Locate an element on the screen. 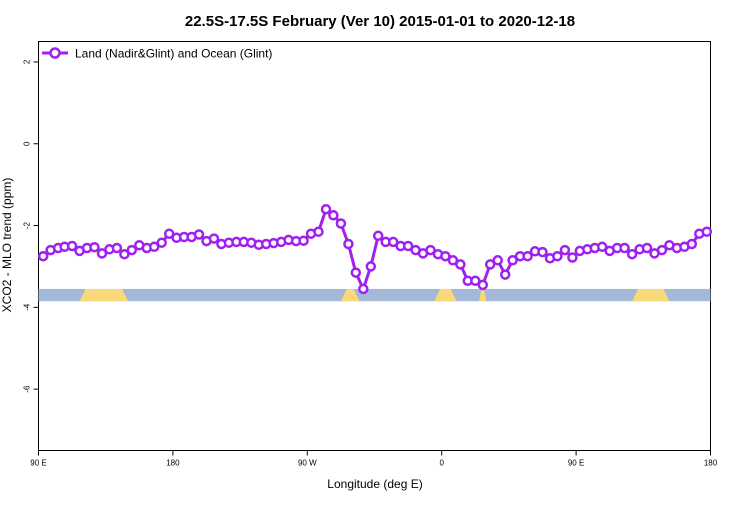 The image size is (750, 505). y-tick-label: 2 is located at coordinates (27, 61).